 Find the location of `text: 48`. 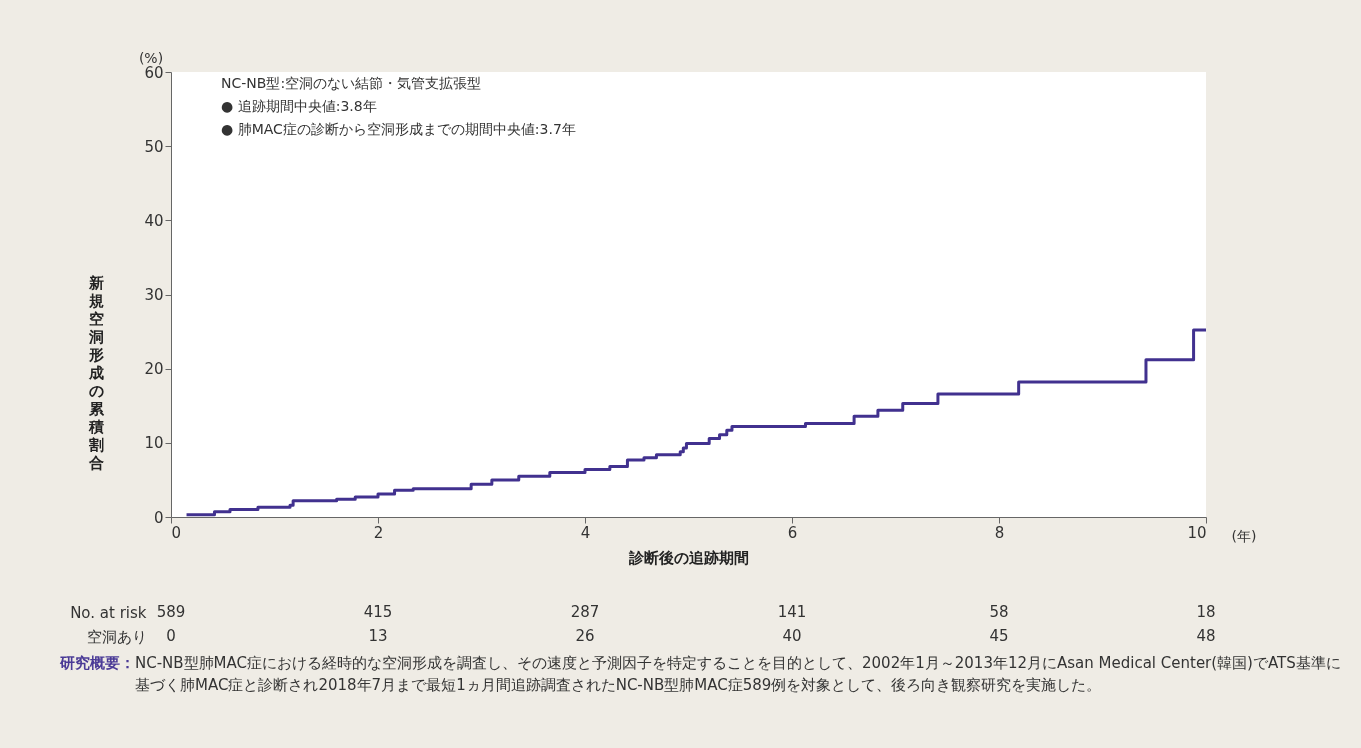

text: 48 is located at coordinates (1206, 636).